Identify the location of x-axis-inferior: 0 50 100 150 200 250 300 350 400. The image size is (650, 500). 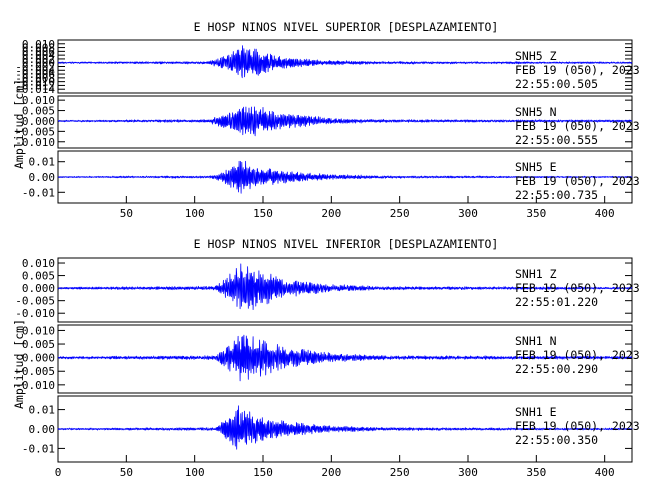
(335, 467).